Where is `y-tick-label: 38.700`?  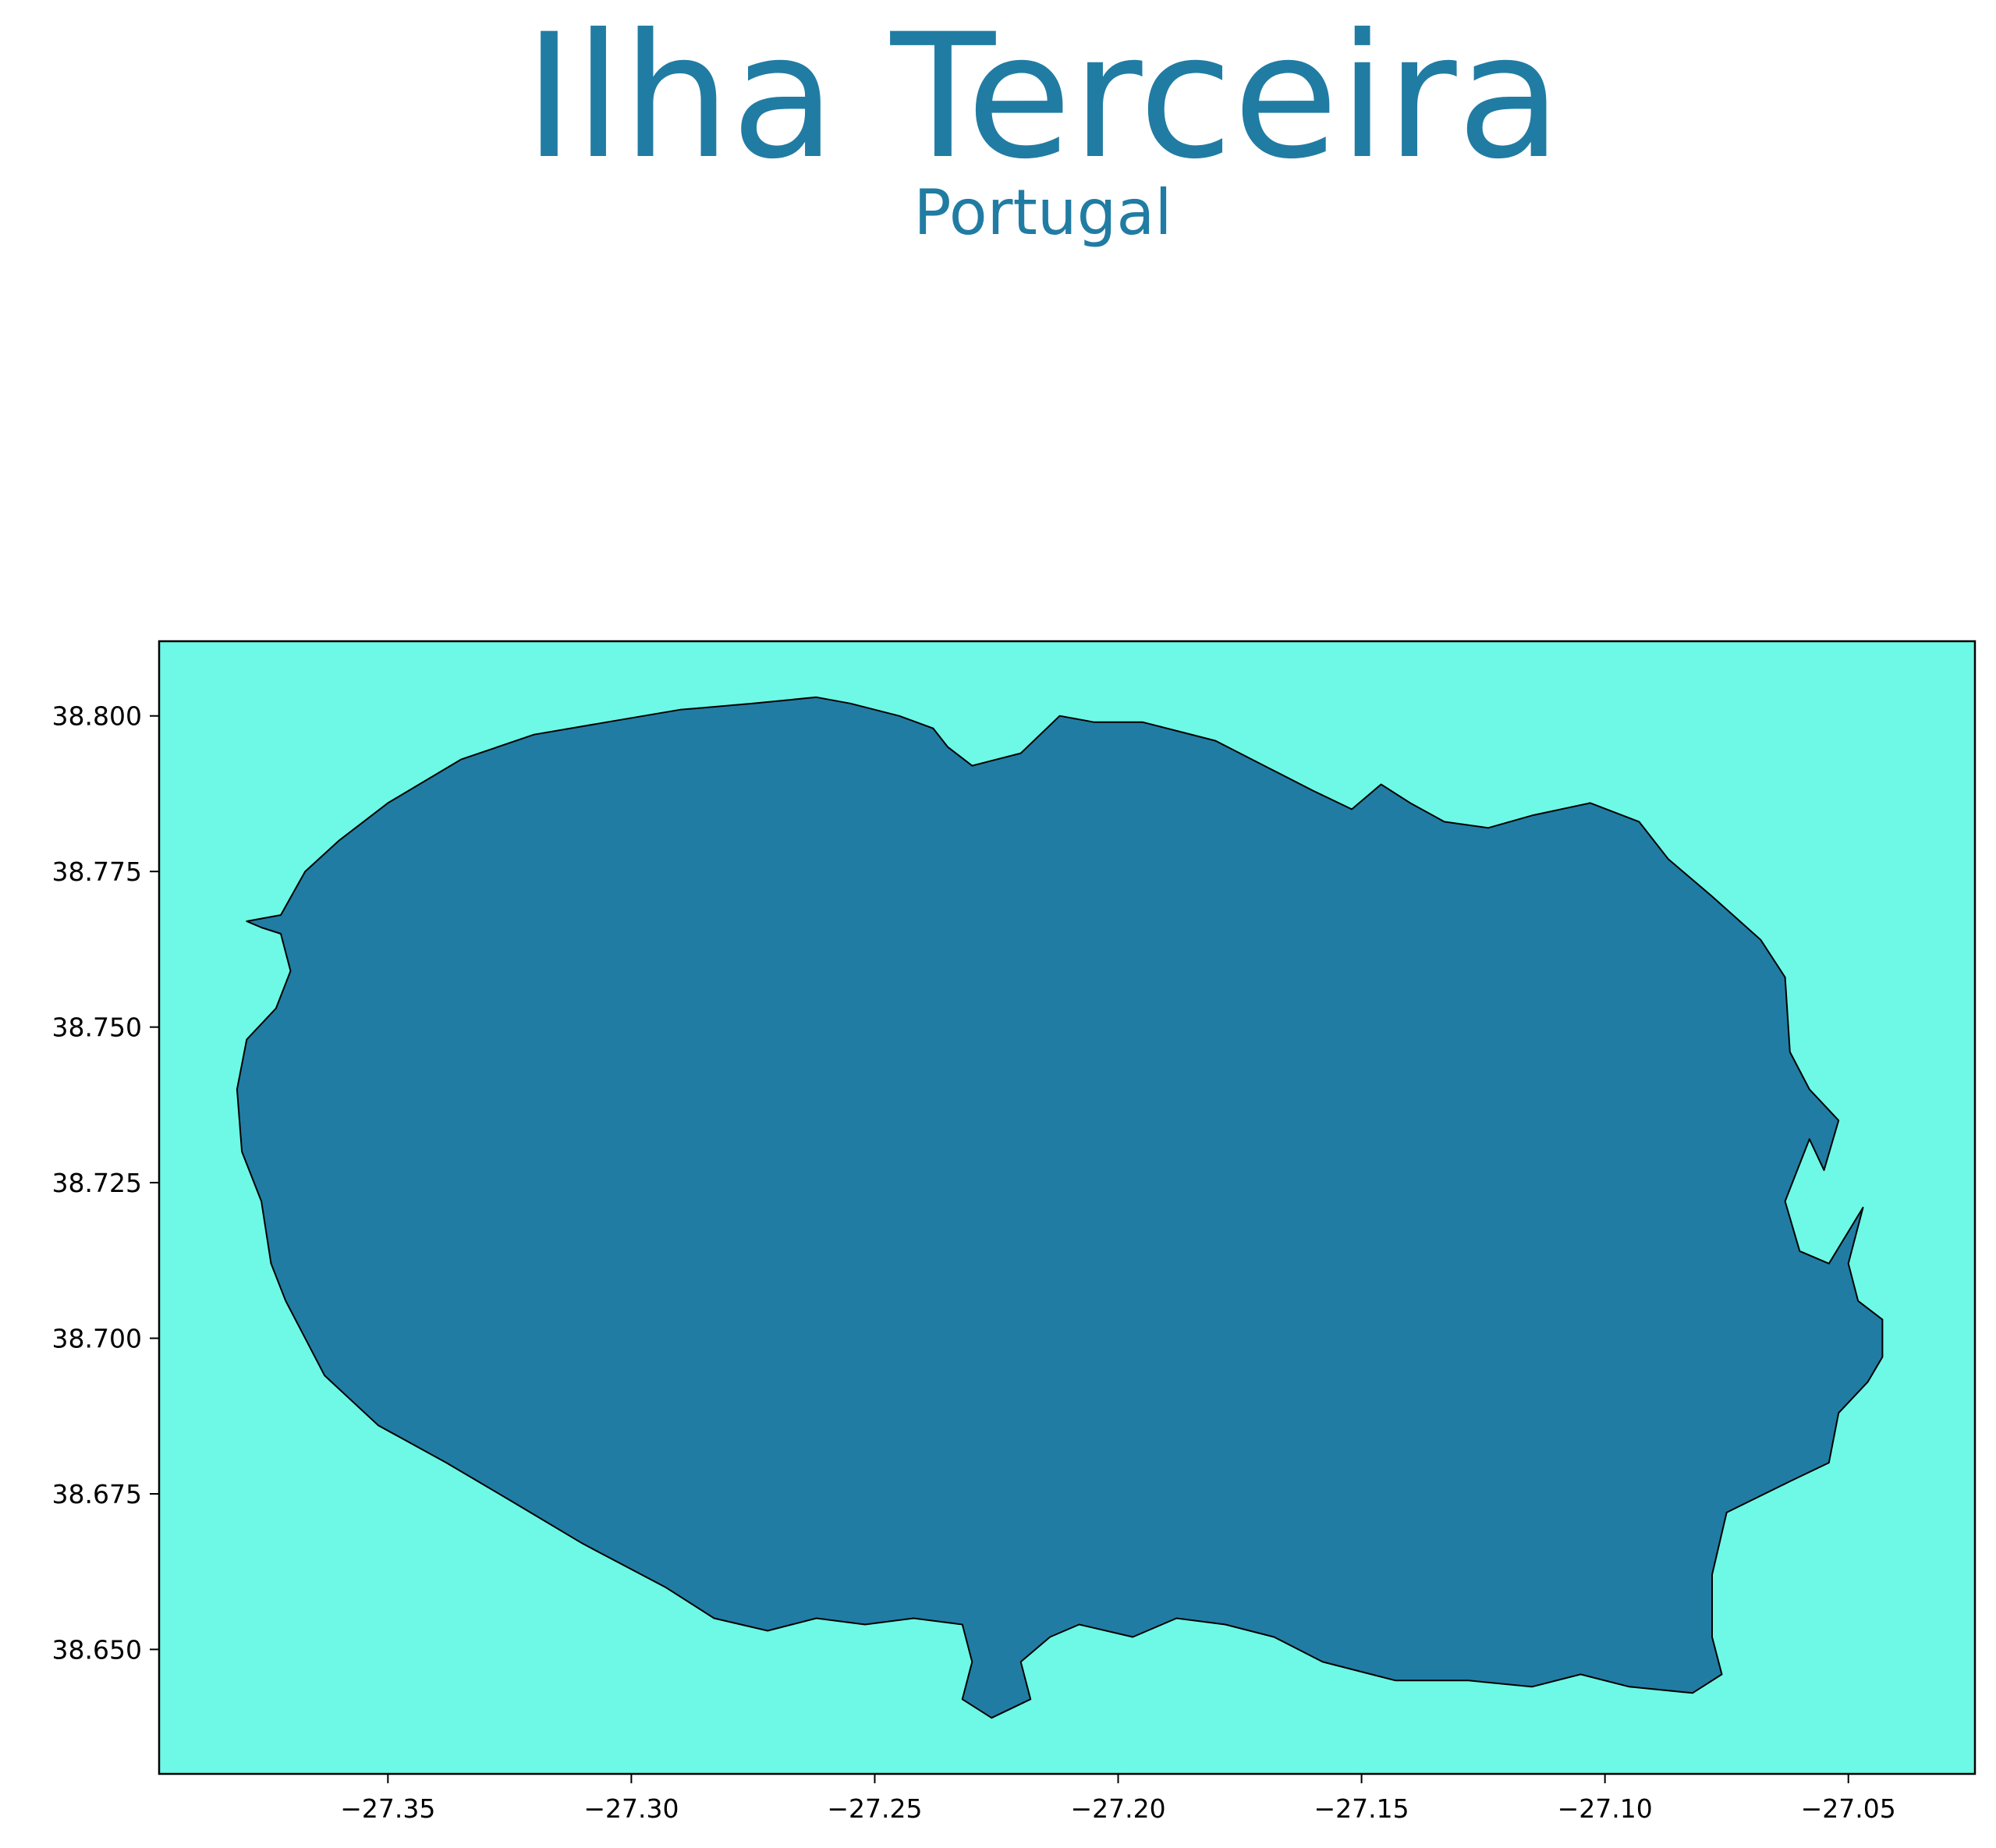
y-tick-label: 38.700 is located at coordinates (97, 1339).